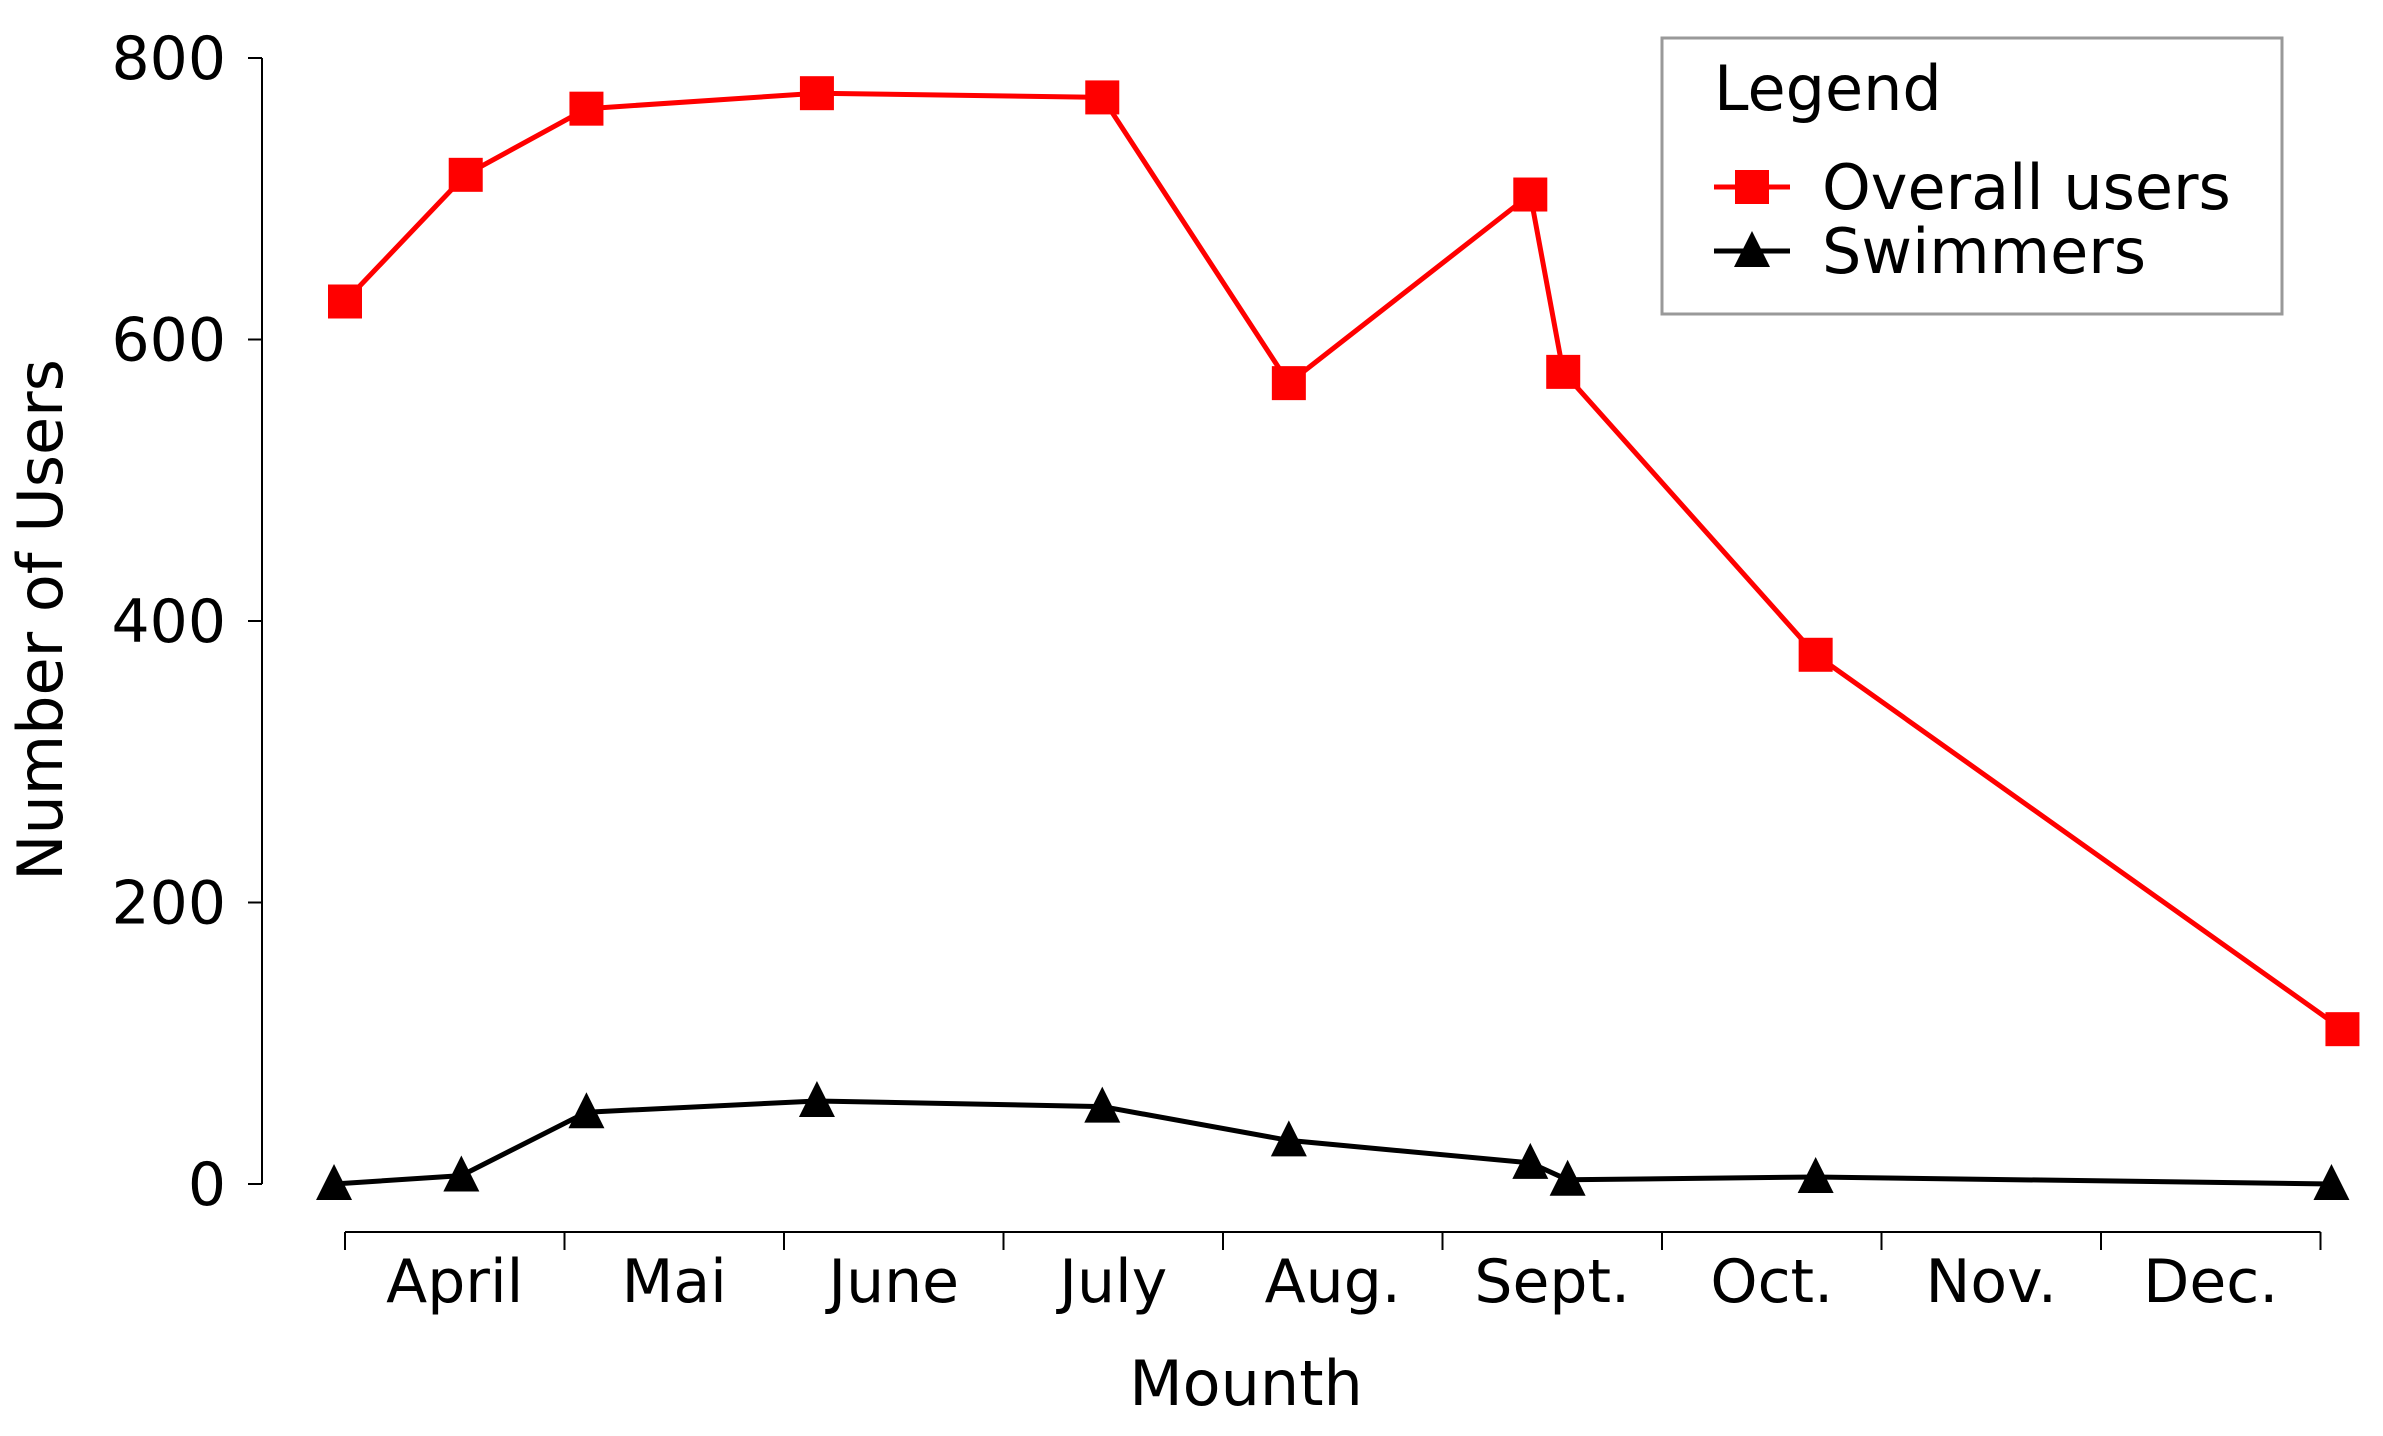 The width and height of the screenshot is (2383, 1436). I want to click on x-tick-label: Nov., so click(1991, 1282).